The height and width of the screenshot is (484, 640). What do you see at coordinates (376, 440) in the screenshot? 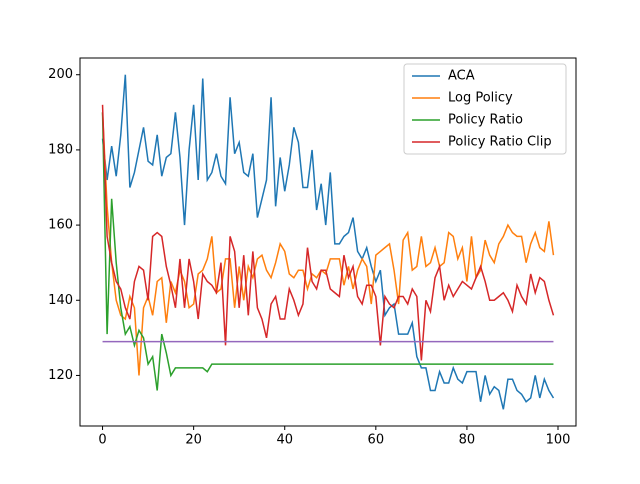
I see `x-tick-label: 60` at bounding box center [376, 440].